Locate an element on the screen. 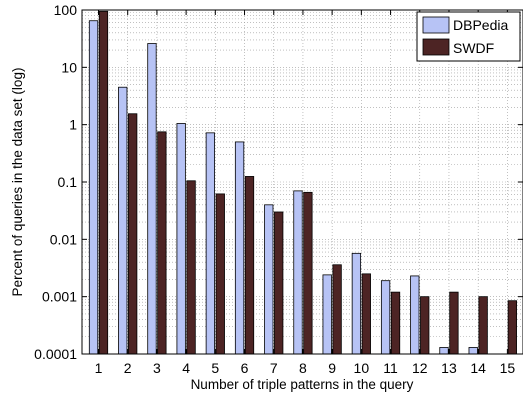 The image size is (523, 398). x-tick-label: 7 is located at coordinates (274, 368).